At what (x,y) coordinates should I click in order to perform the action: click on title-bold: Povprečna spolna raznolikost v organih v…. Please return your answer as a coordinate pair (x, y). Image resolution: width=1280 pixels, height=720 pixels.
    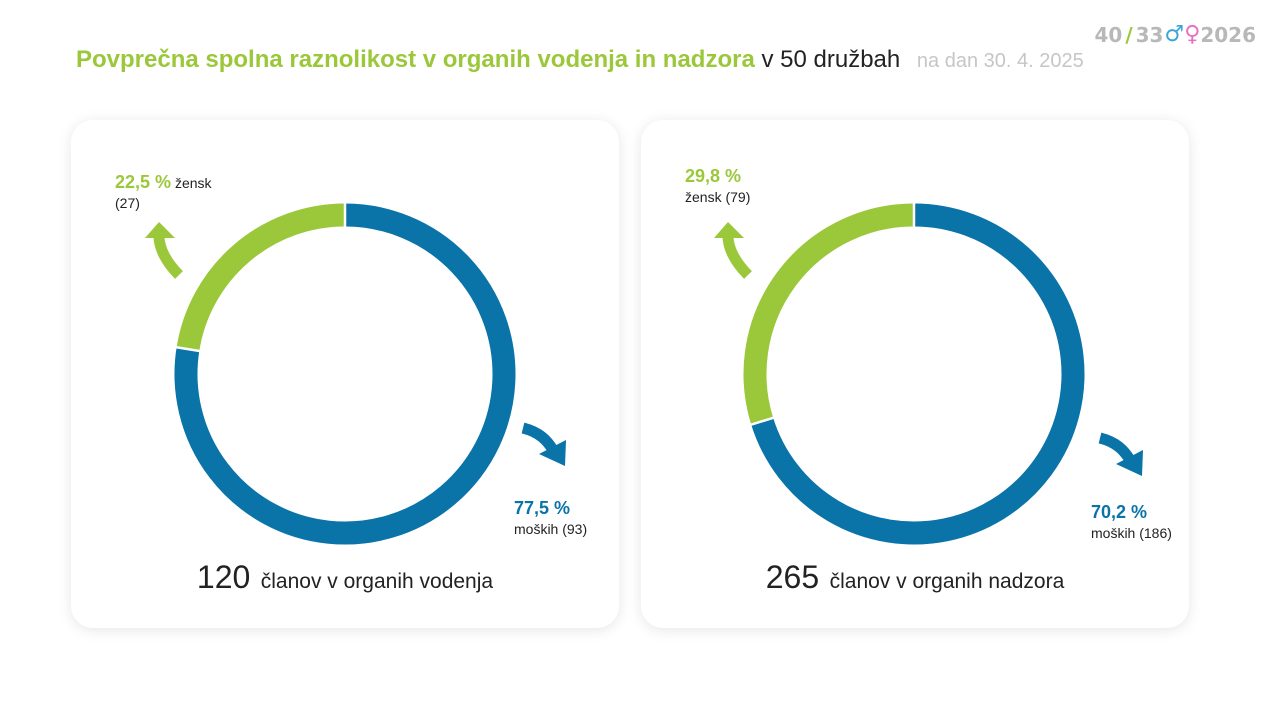
    Looking at the image, I should click on (415, 59).